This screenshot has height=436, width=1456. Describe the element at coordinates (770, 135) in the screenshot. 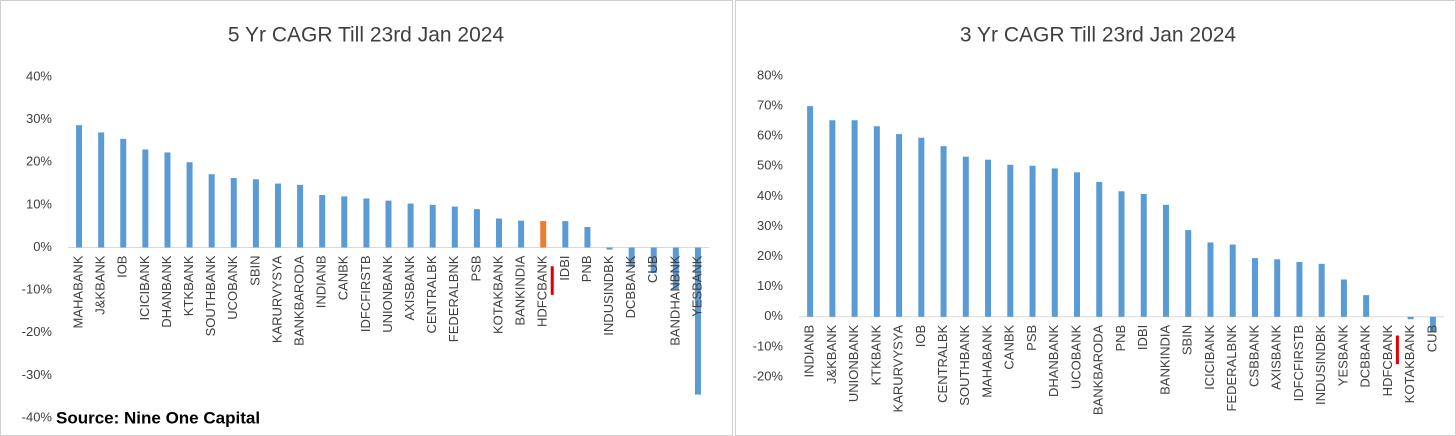

I see `y-tick-label: 60%` at that location.